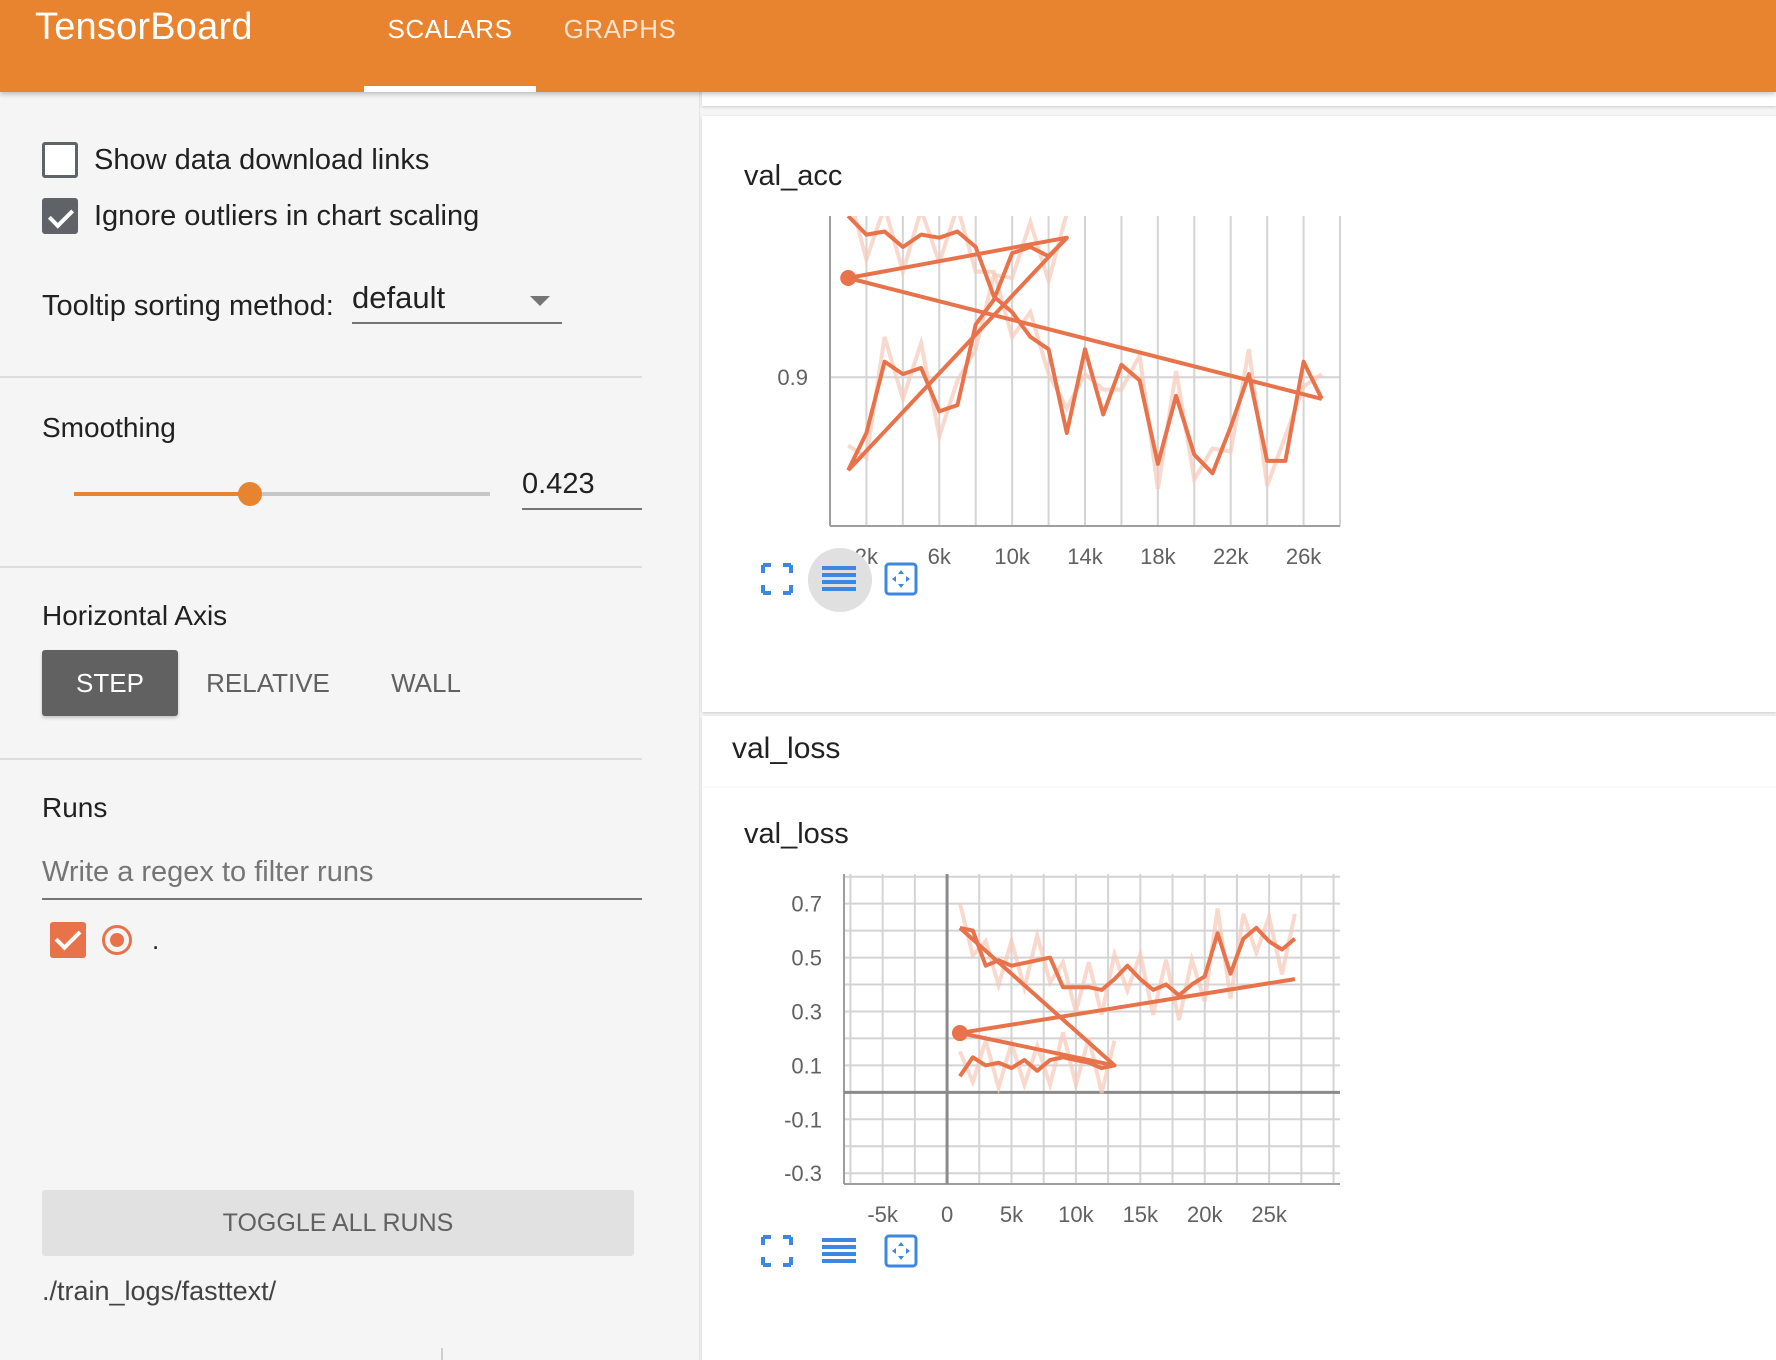  I want to click on x-tick-label: 14k, so click(1085, 556).